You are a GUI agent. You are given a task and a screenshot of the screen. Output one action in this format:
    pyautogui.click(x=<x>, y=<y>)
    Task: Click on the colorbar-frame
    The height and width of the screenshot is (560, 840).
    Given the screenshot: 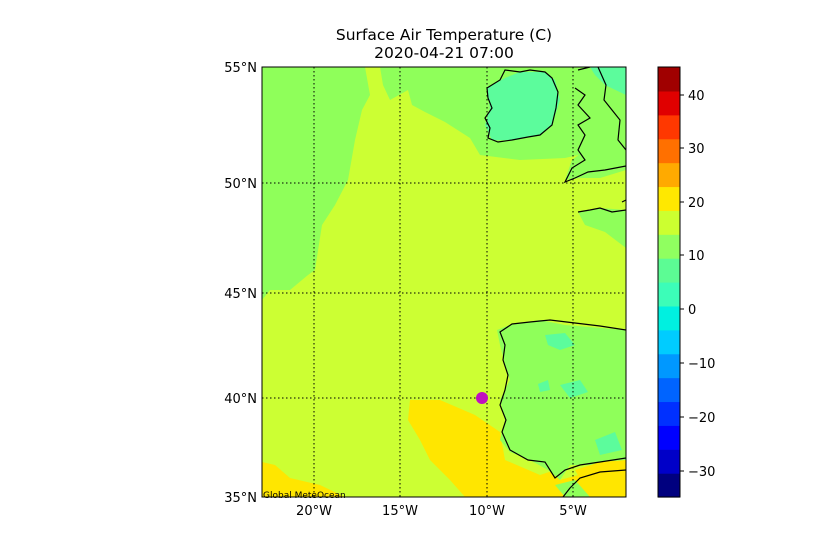 What is the action you would take?
    pyautogui.click(x=669, y=282)
    